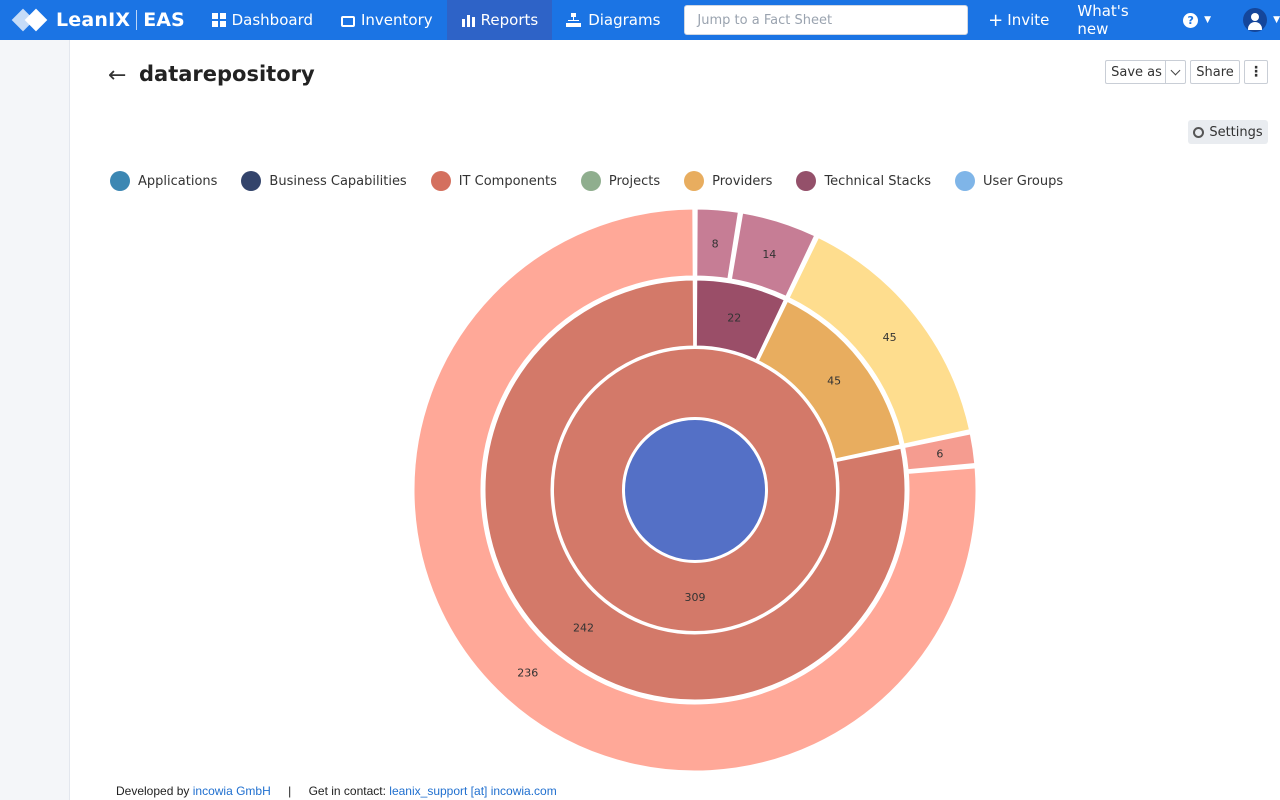 This screenshot has height=800, width=1280. Describe the element at coordinates (509, 20) in the screenshot. I see `nav-reports-label: Reports` at that location.